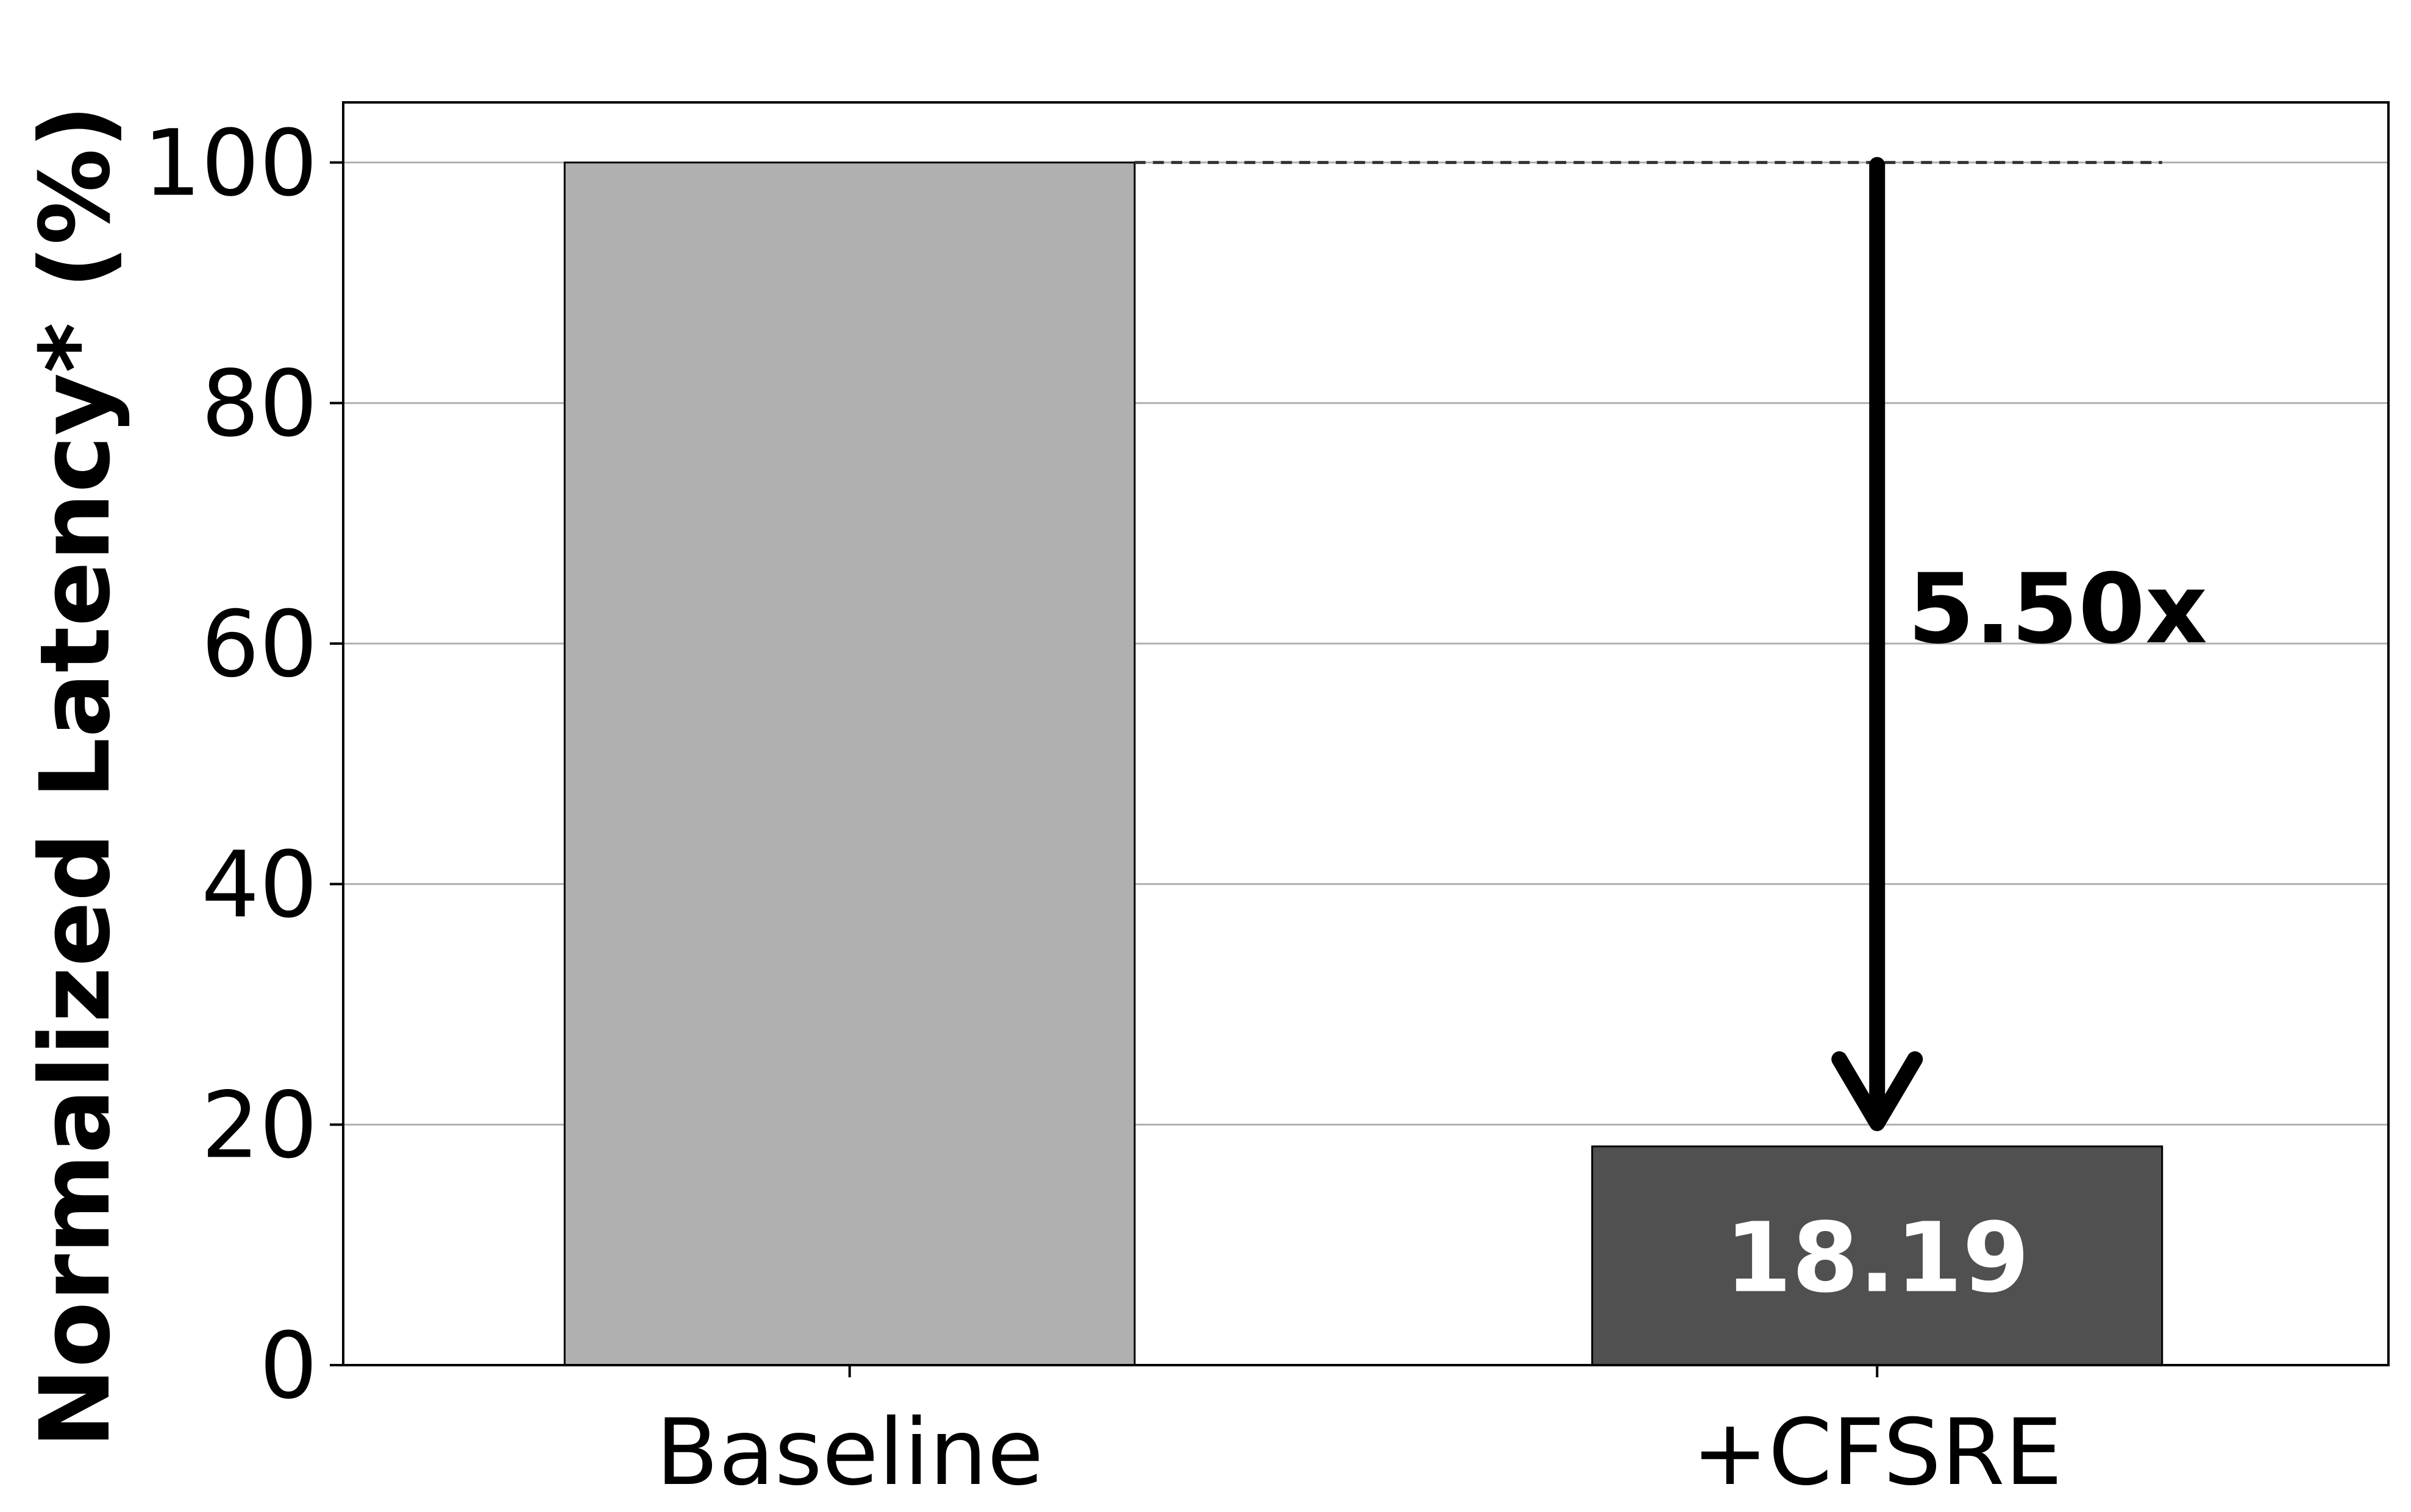  I want to click on y-tick-label: 100, so click(230, 164).